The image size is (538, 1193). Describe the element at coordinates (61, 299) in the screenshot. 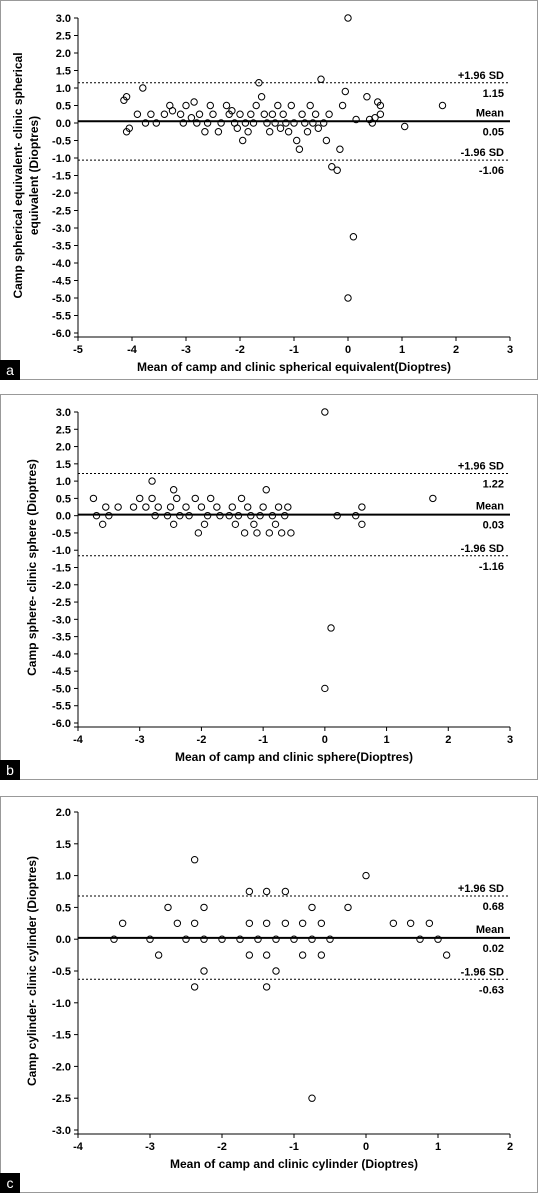

I see `chart-a-y-tick-label: -5.0` at that location.